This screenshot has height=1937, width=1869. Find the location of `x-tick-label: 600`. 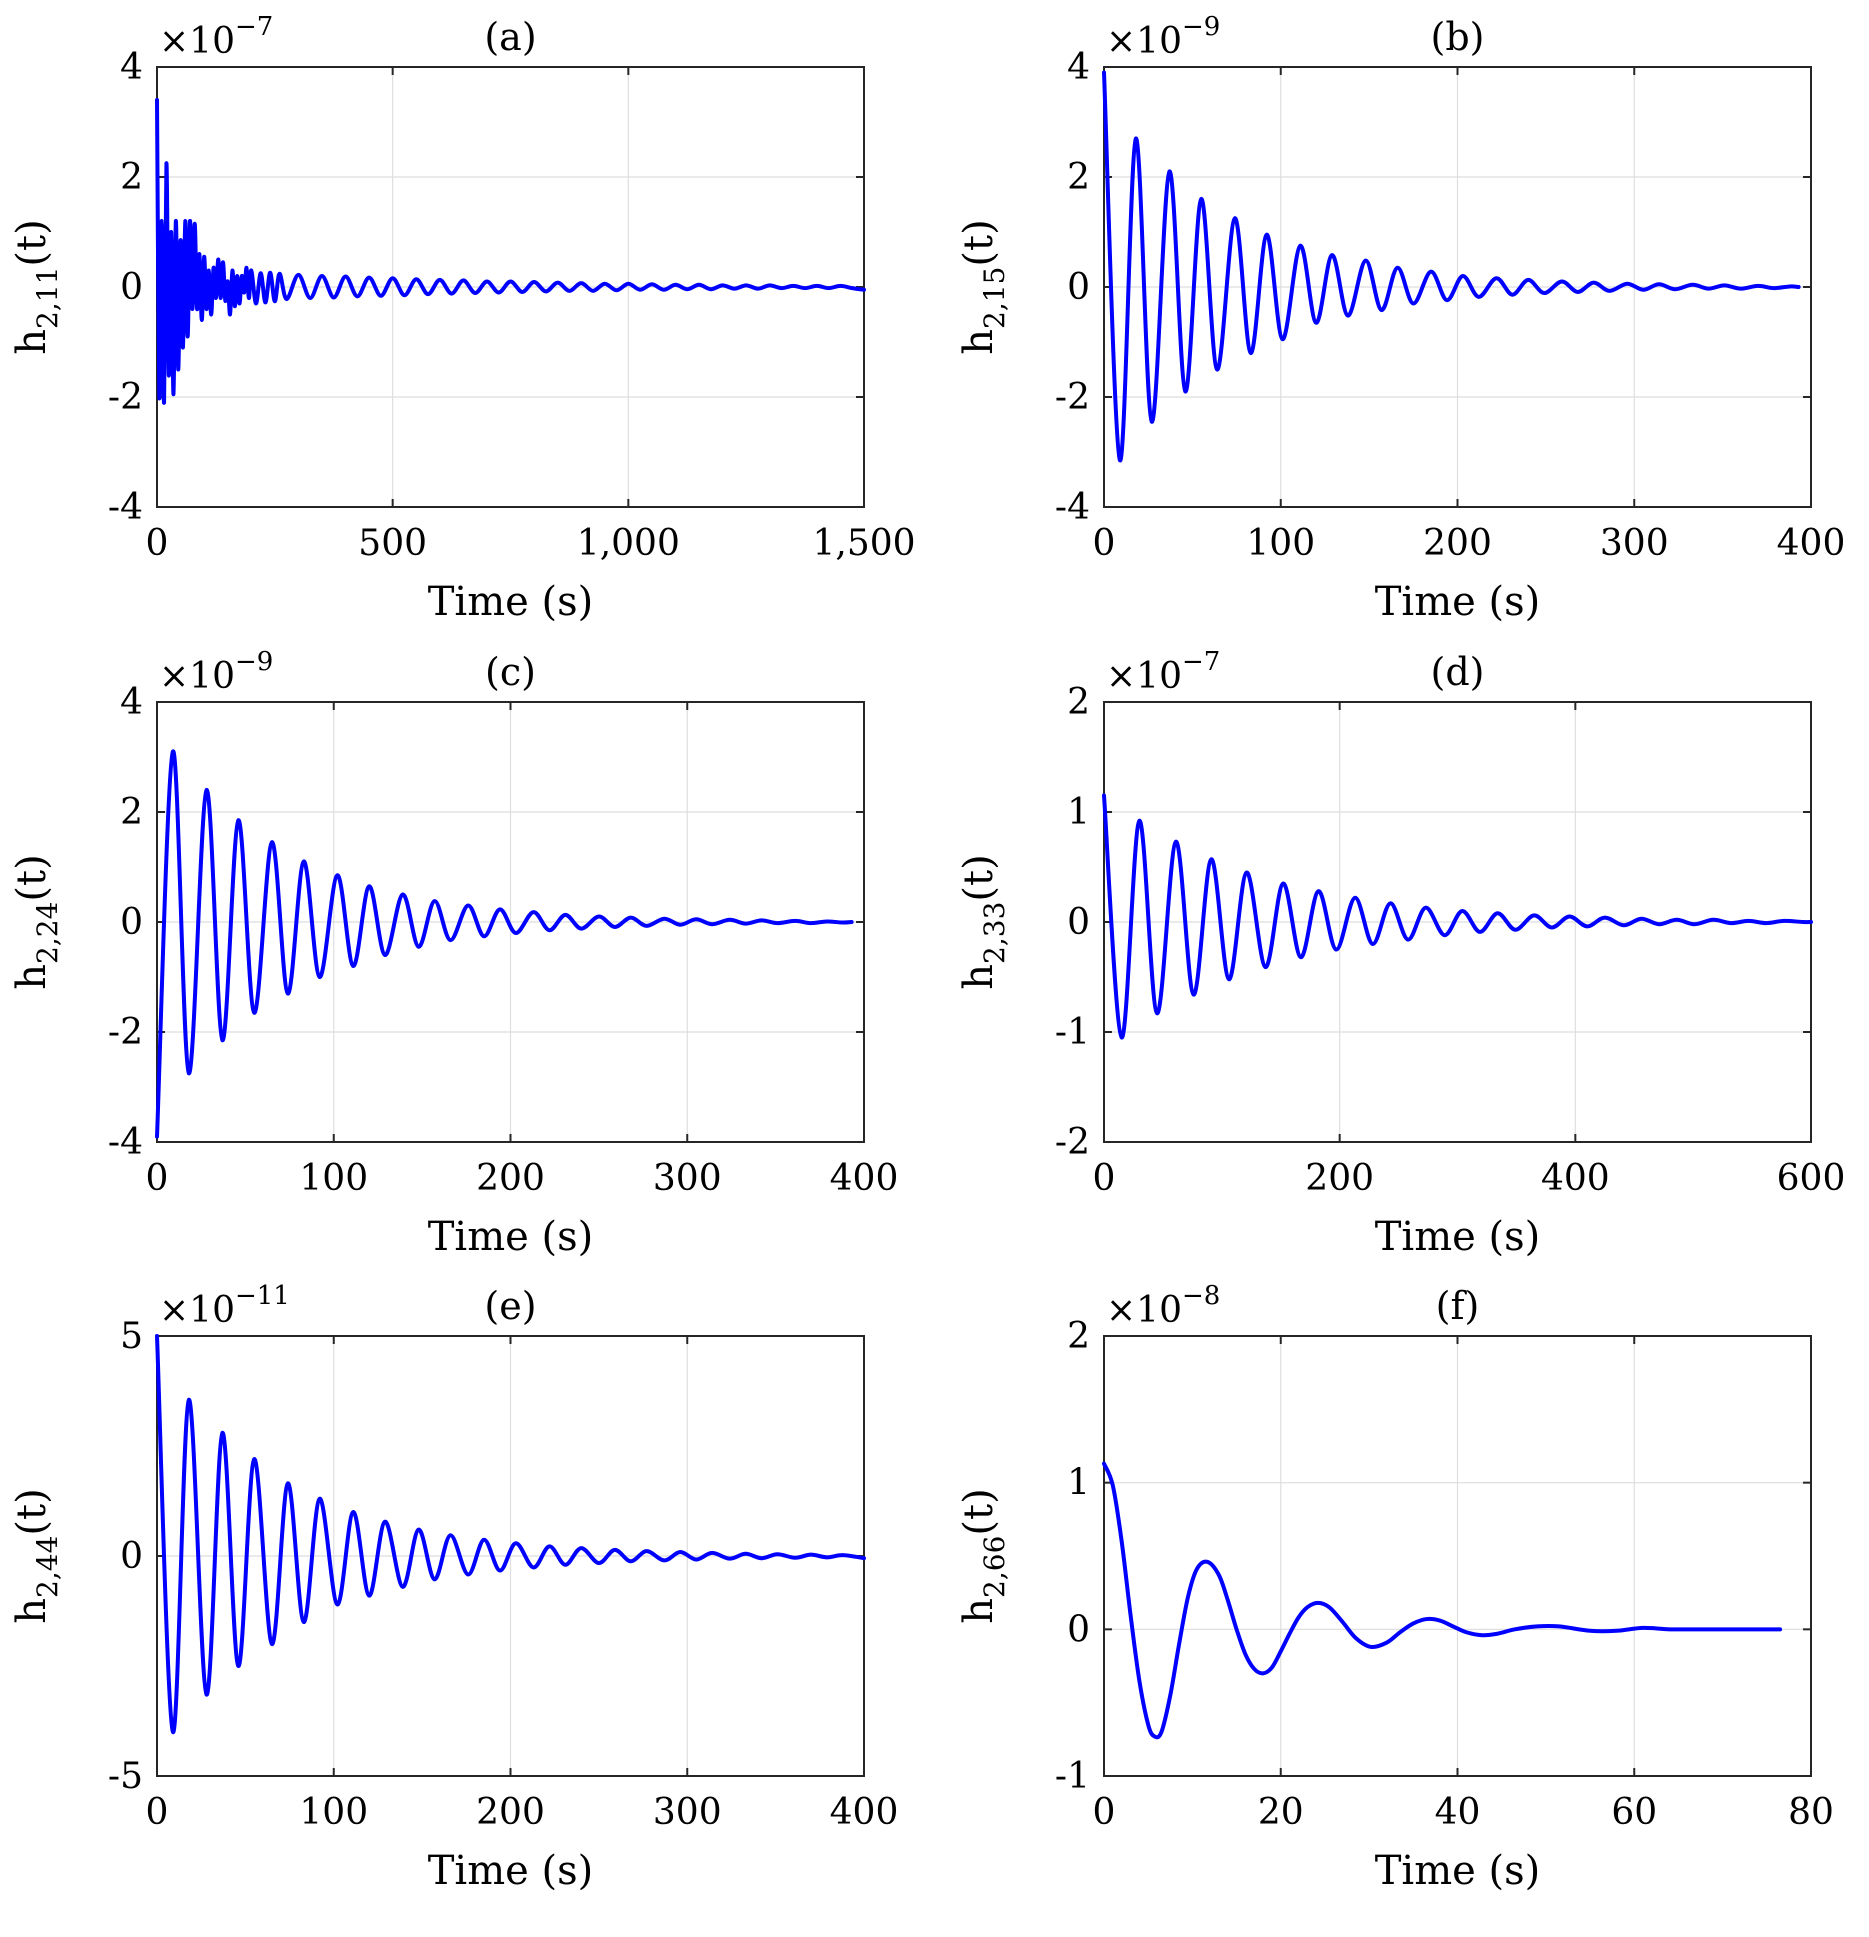

x-tick-label: 600 is located at coordinates (1811, 1178).